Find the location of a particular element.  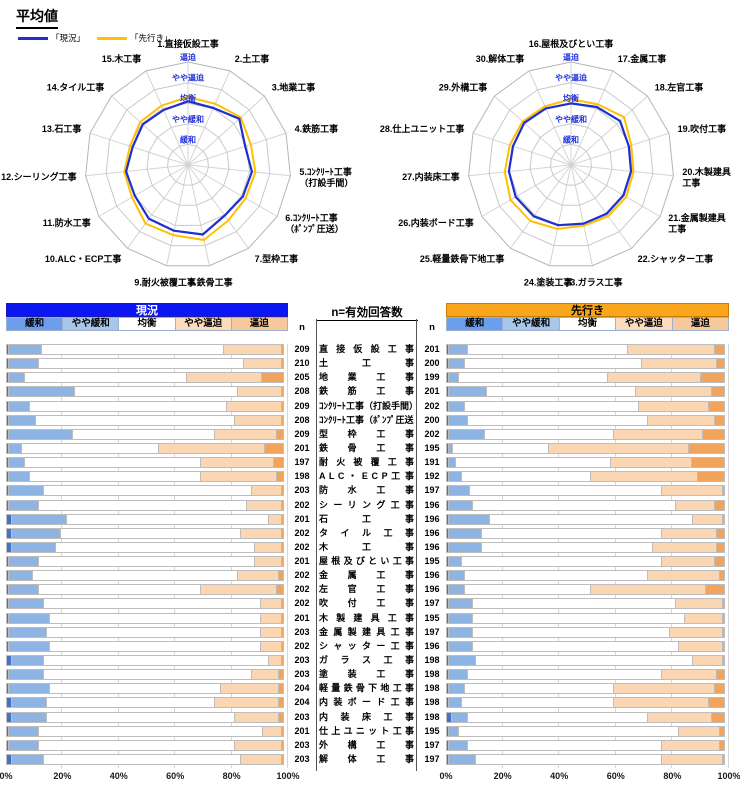

svg-text: やや緩和 is located at coordinates (188, 119).